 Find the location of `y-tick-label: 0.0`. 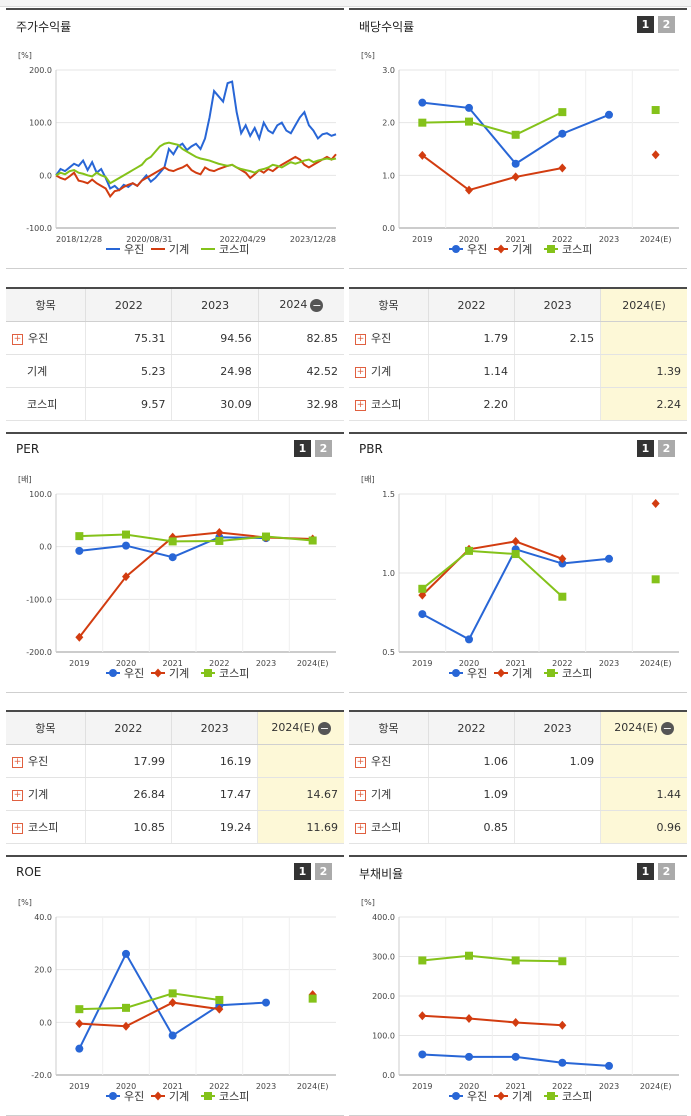

y-tick-label: 0.0 is located at coordinates (45, 175).